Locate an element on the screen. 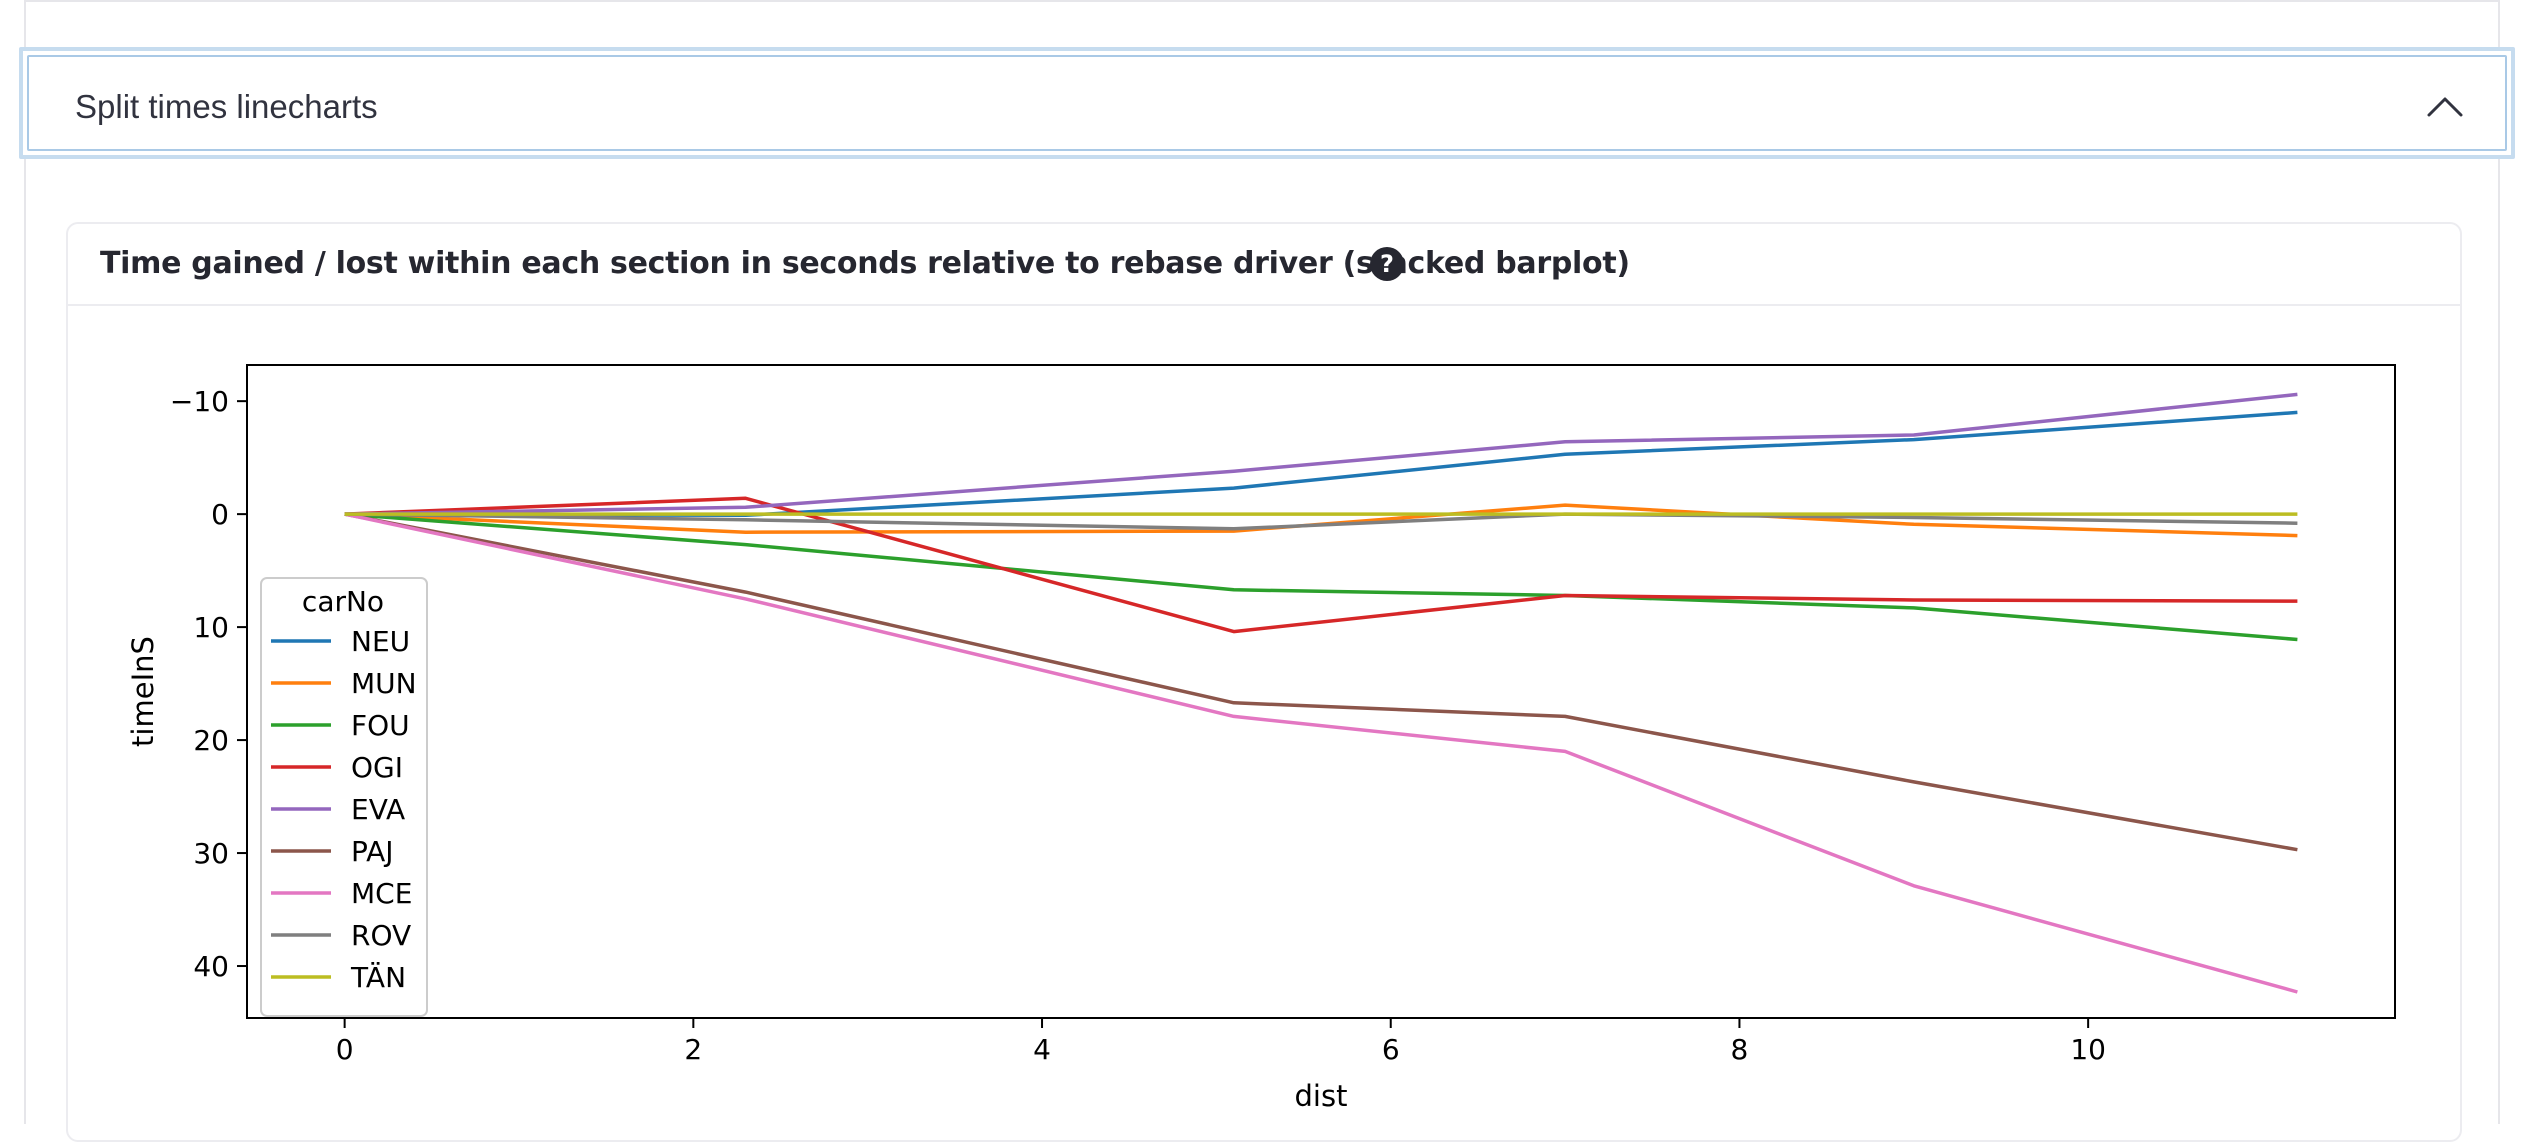 The width and height of the screenshot is (2534, 1142). legend-label-rov: ROV is located at coordinates (381, 935).